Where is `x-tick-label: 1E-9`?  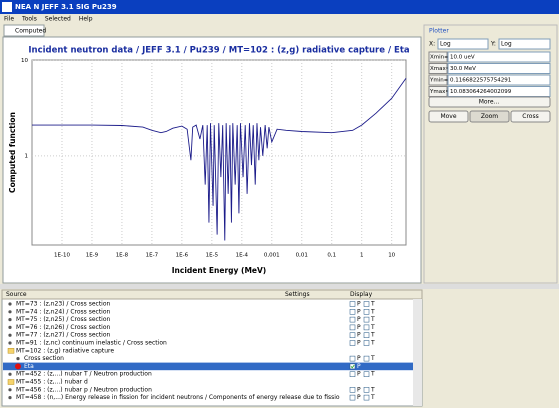 x-tick-label: 1E-9 is located at coordinates (92, 256).